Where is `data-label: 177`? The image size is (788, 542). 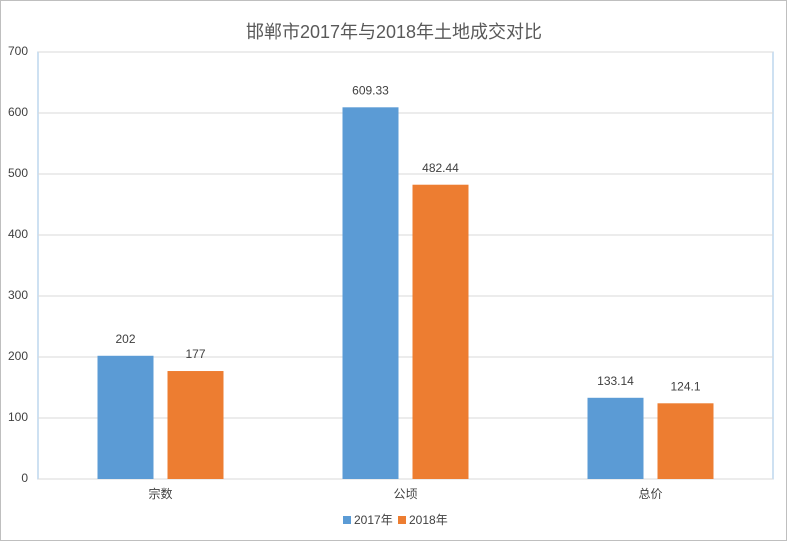 data-label: 177 is located at coordinates (195, 354).